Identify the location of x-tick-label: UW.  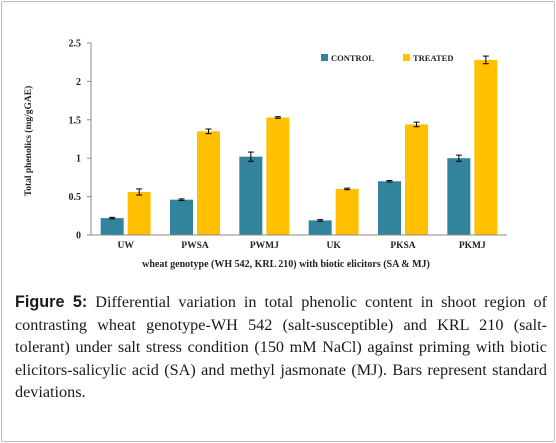
(125, 246).